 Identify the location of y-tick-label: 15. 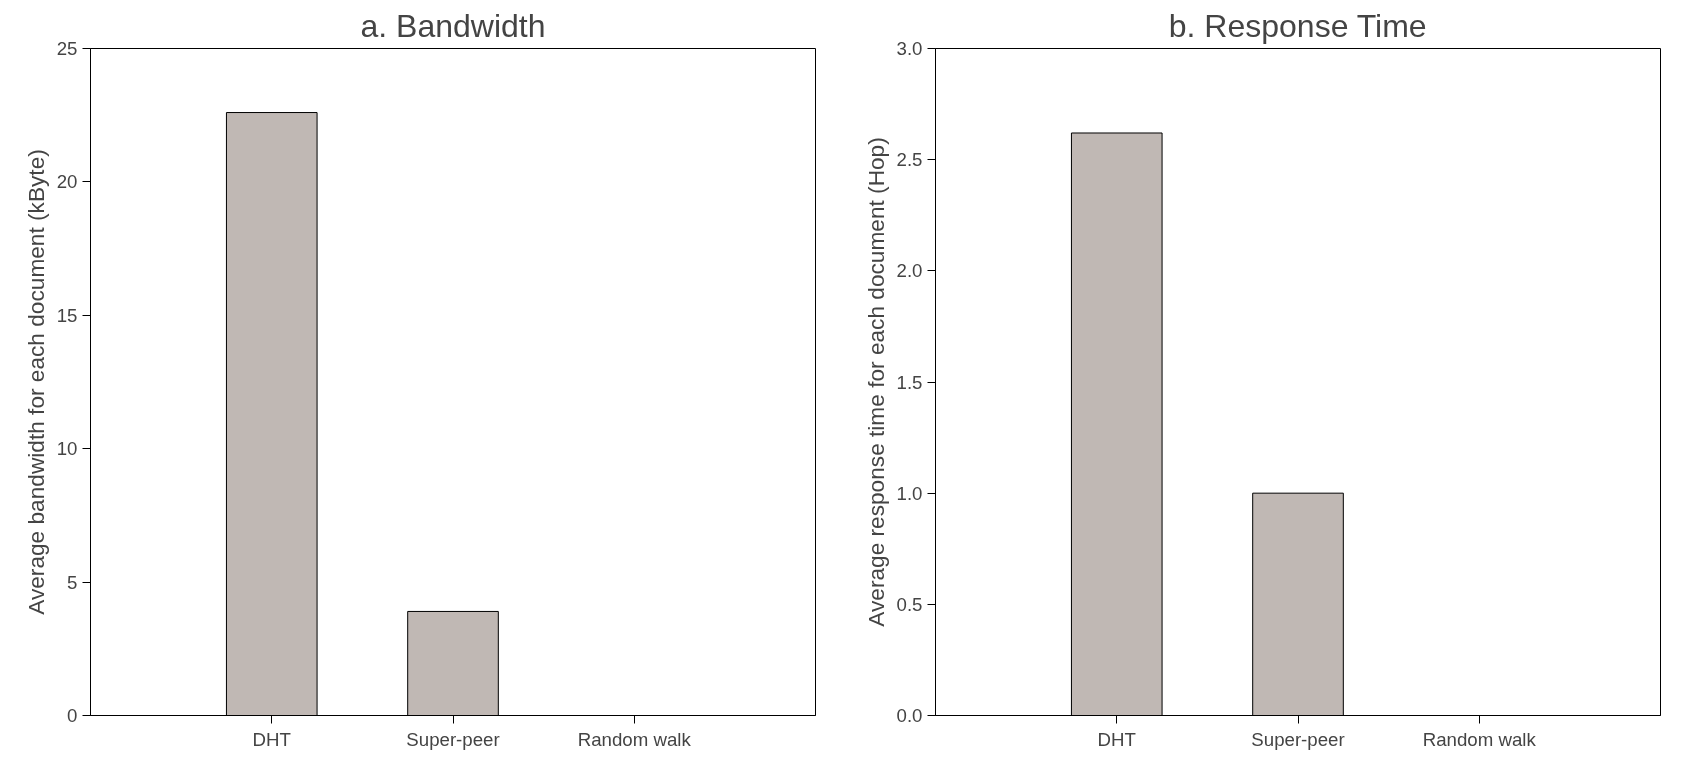
(67, 315).